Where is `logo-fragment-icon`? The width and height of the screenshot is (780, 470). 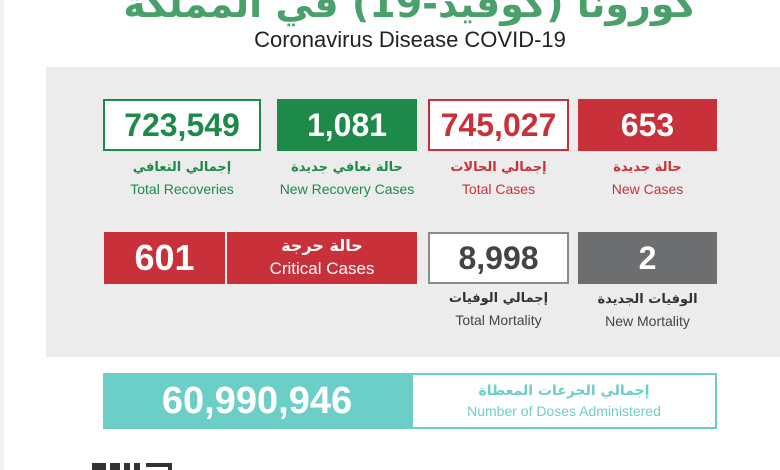 logo-fragment-icon is located at coordinates (132, 466).